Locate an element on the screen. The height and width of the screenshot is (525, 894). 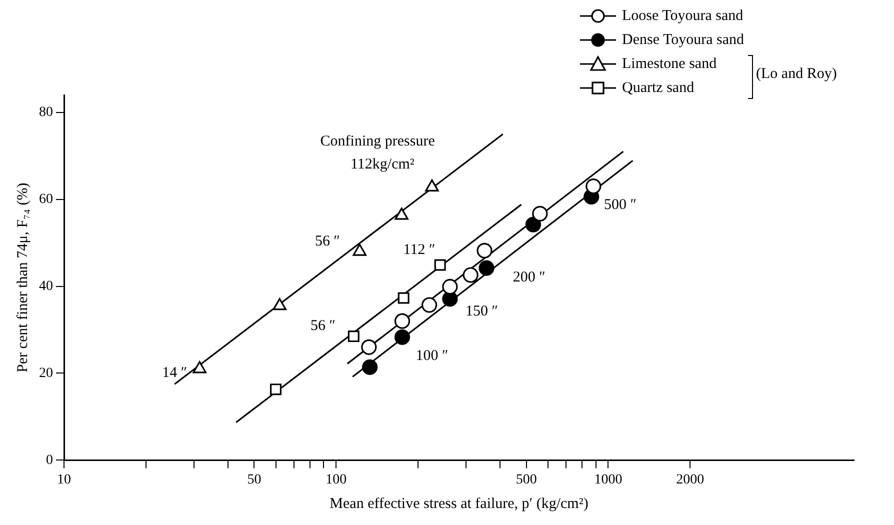
legend-label: Dense Toyoura sand is located at coordinates (683, 40).